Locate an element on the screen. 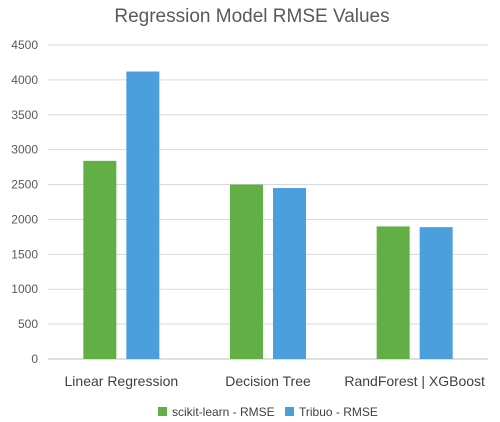  y-tick-label: 3500 is located at coordinates (24, 115).